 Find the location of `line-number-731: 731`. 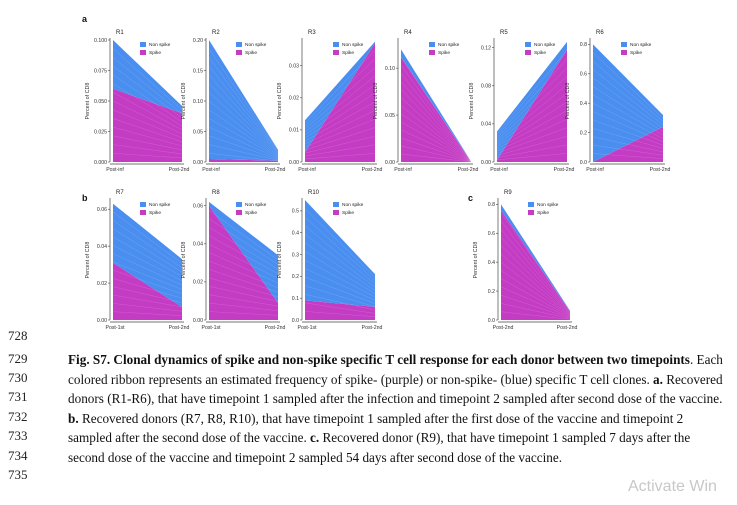

line-number-731: 731 is located at coordinates (18, 396).